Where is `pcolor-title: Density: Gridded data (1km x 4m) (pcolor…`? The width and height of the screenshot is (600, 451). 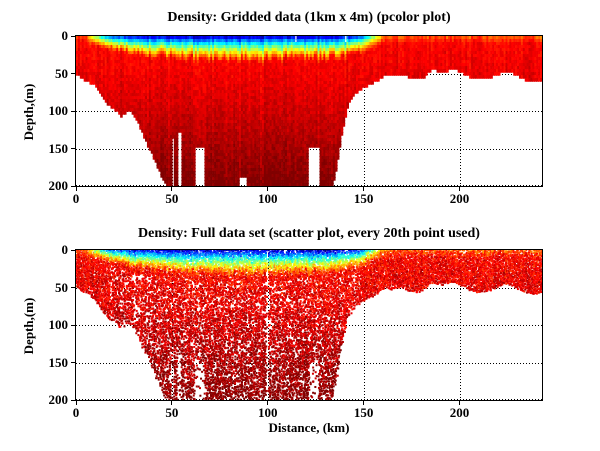 pcolor-title: Density: Gridded data (1km x 4m) (pcolor… is located at coordinates (309, 17).